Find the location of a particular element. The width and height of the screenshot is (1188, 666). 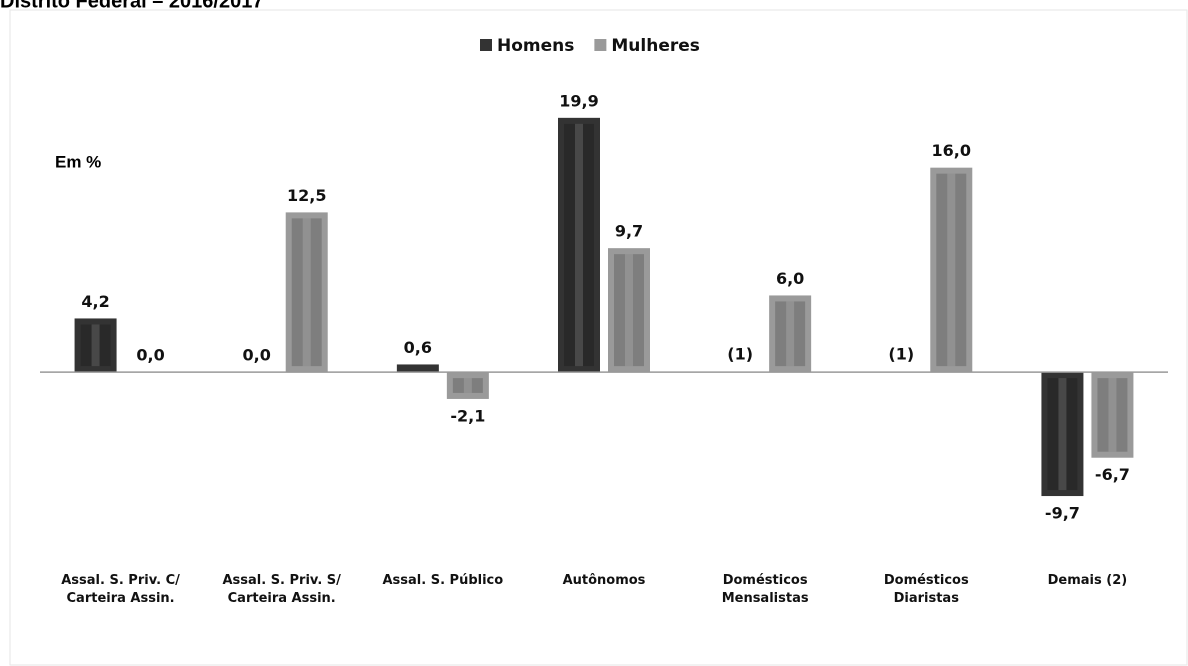

data-label: -9,7 is located at coordinates (1062, 513).